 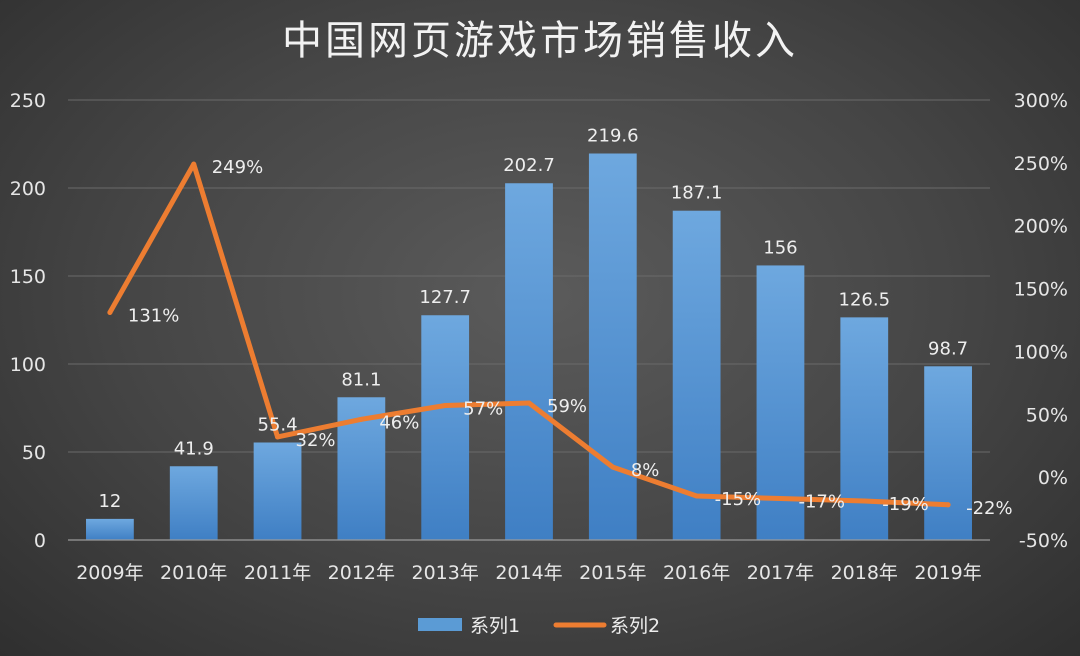 I want to click on line-data-label: 32%, so click(x=316, y=440).